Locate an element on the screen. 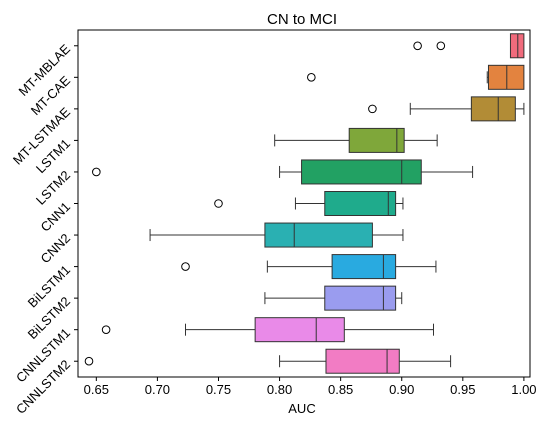 Image resolution: width=550 pixels, height=428 pixels. x-axis-label: AUC is located at coordinates (301, 408).